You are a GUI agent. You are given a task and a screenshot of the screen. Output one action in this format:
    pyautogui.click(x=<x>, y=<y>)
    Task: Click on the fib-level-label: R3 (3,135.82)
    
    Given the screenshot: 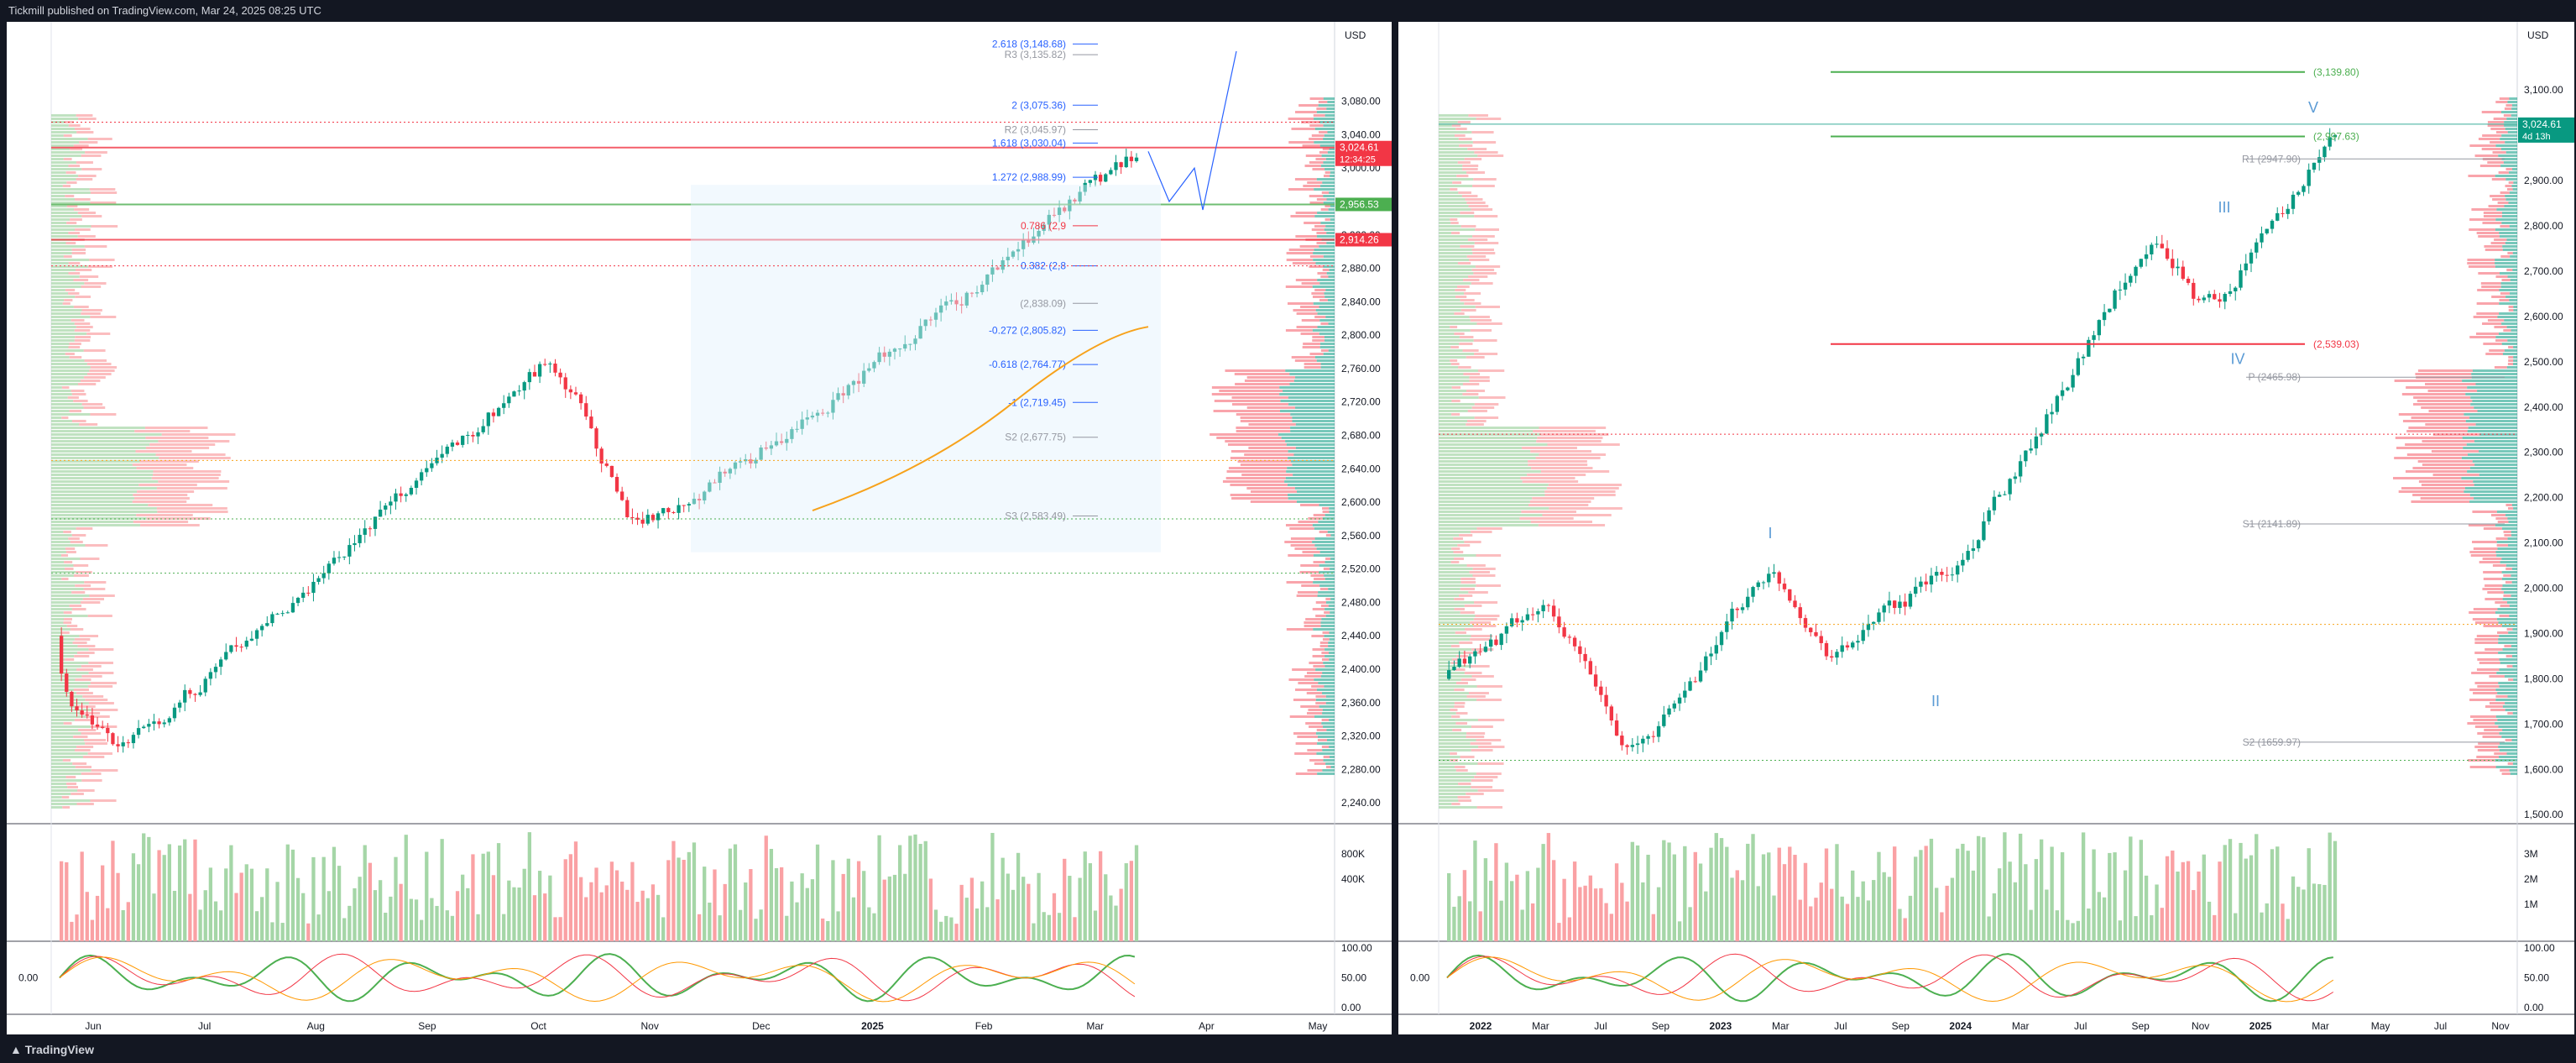 What is the action you would take?
    pyautogui.click(x=1035, y=54)
    